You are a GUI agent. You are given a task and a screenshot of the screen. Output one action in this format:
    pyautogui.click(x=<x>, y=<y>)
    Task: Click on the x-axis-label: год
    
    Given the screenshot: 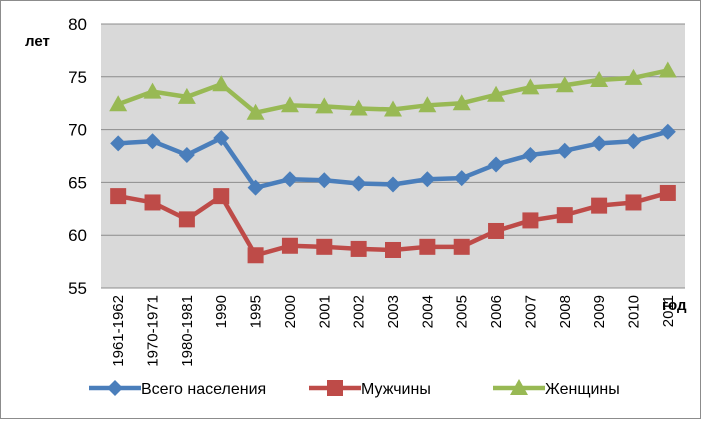 What is the action you would take?
    pyautogui.click(x=674, y=305)
    